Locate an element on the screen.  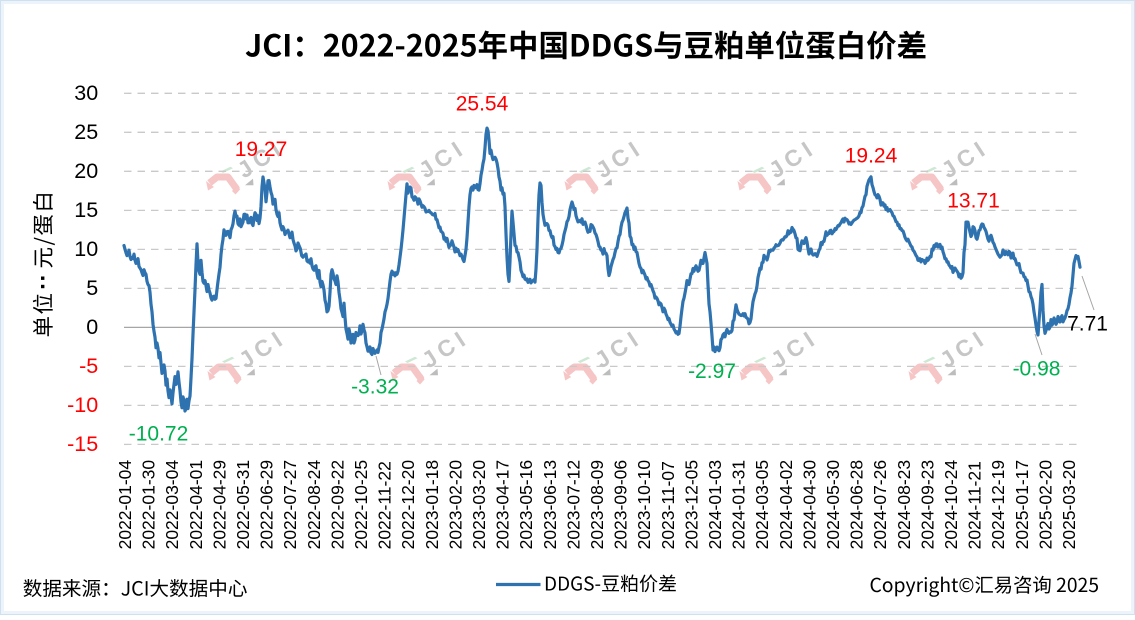
svg-text: 2022-03-04 is located at coordinates (172, 505).